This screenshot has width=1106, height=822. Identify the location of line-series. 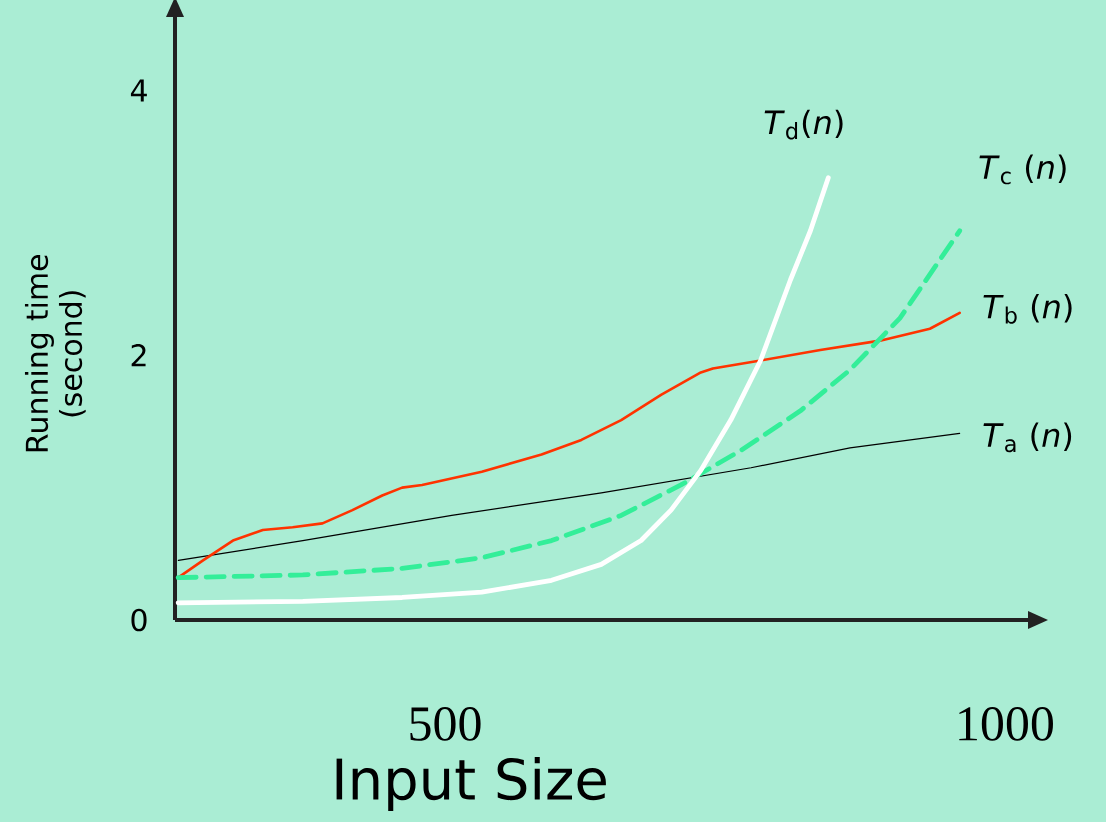
(569, 497).